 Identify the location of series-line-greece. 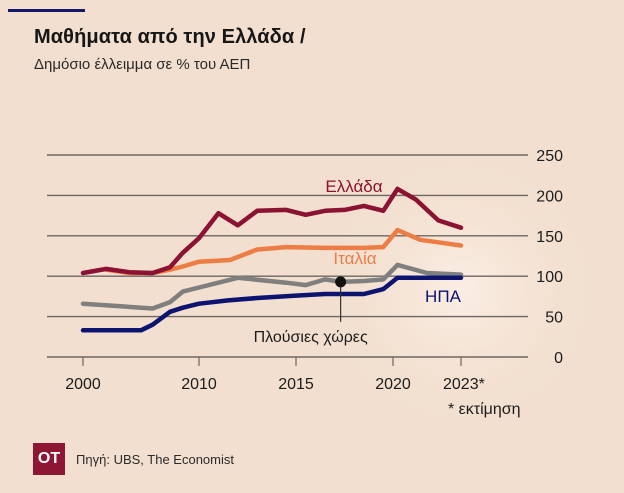
(272, 231).